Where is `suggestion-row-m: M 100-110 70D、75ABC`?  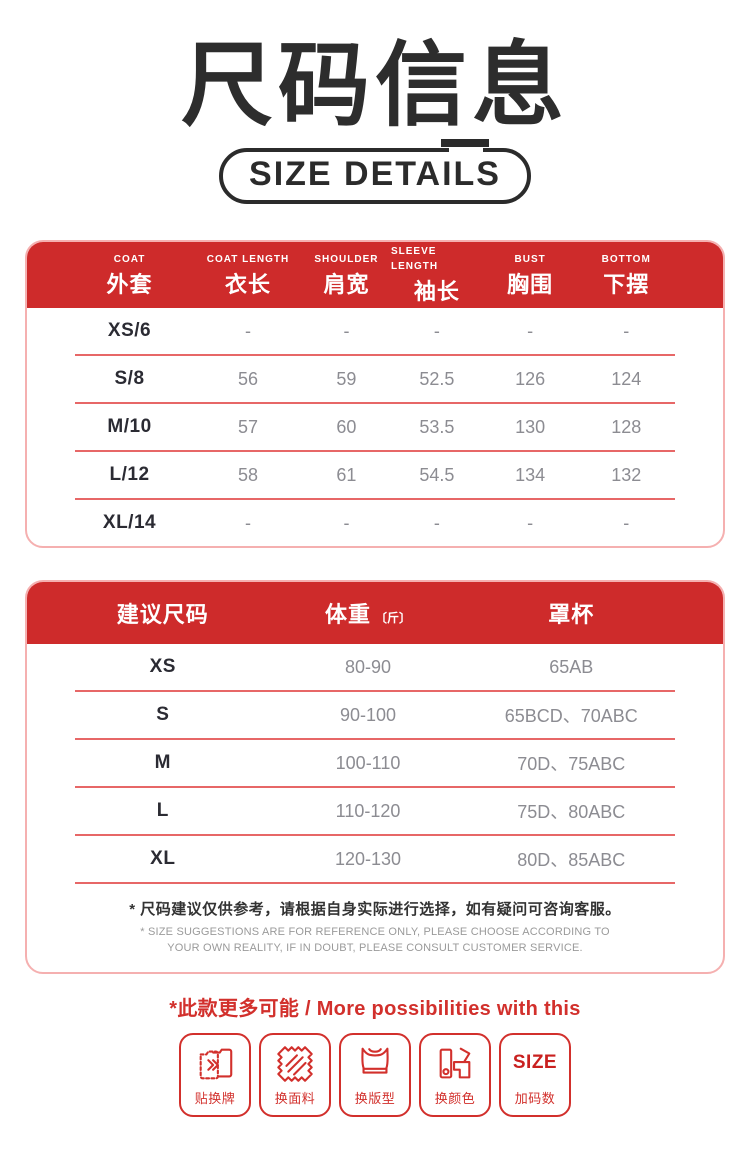
suggestion-row-m: M 100-110 70D、75ABC is located at coordinates (390, 763).